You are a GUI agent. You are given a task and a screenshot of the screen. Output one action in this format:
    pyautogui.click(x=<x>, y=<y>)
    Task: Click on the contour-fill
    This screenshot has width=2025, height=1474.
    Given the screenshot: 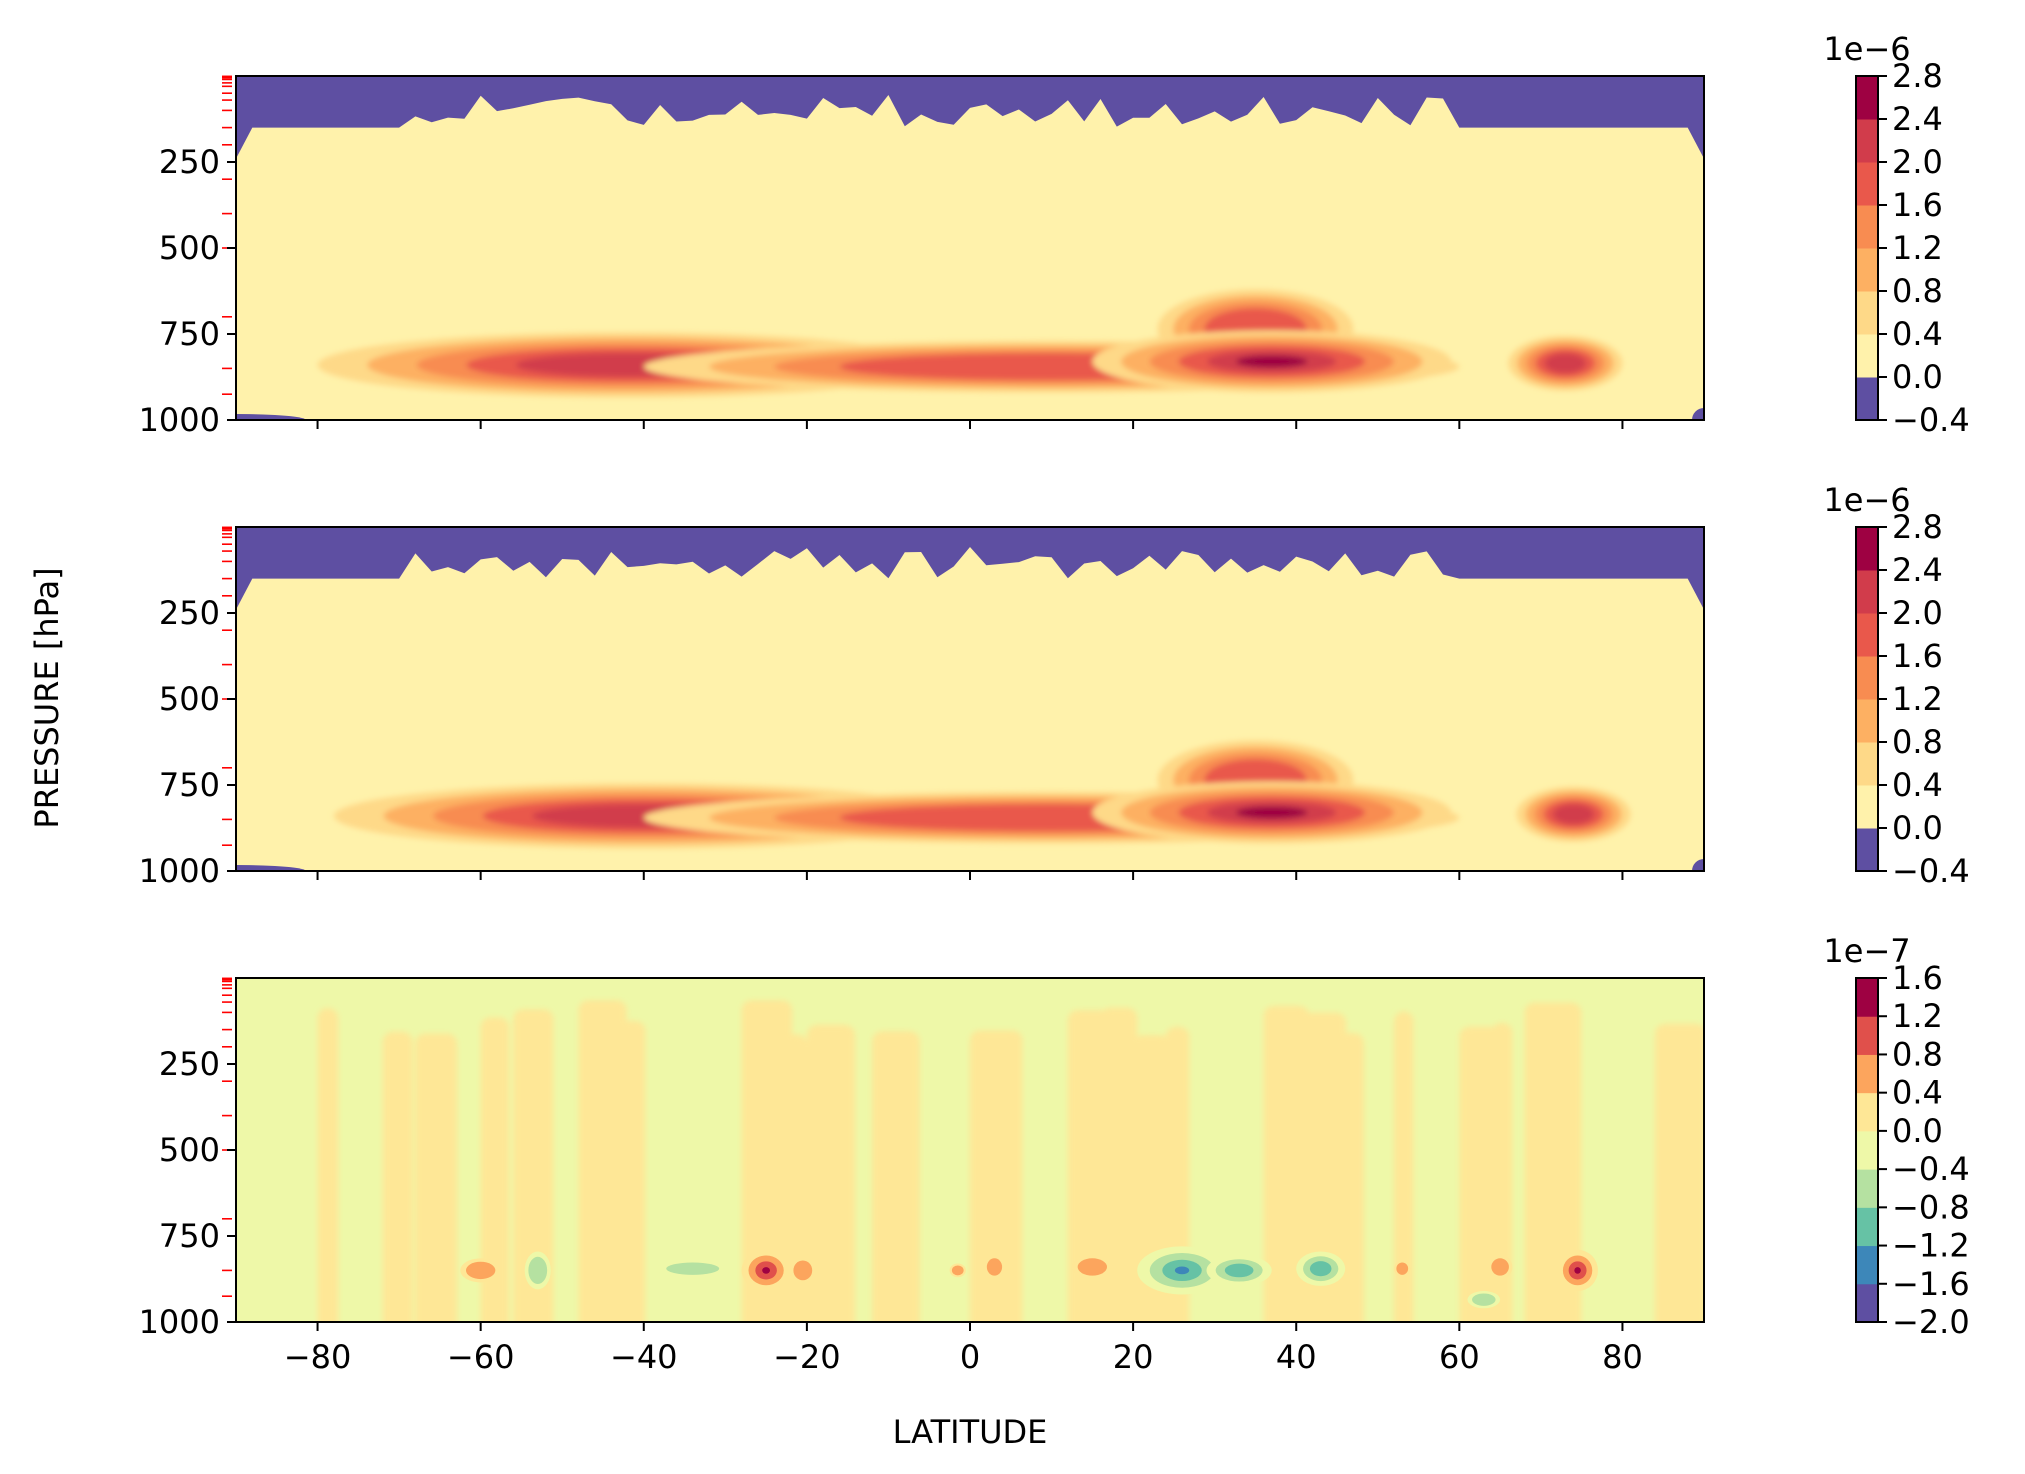 What is the action you would take?
    pyautogui.click(x=970, y=343)
    